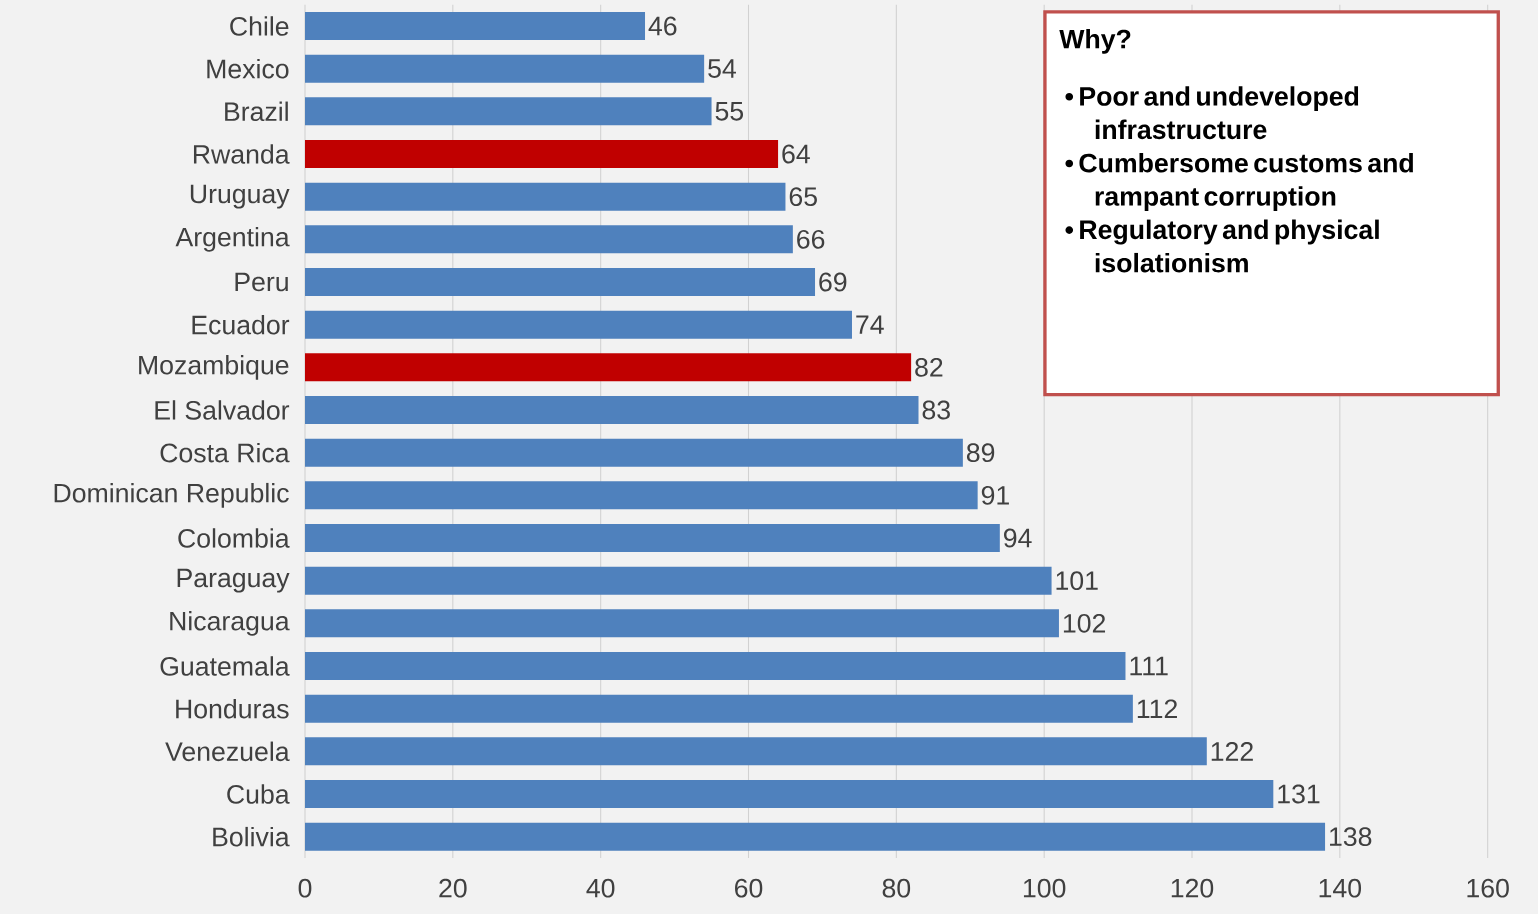  Describe the element at coordinates (811, 239) in the screenshot. I see `data-label: 66` at that location.